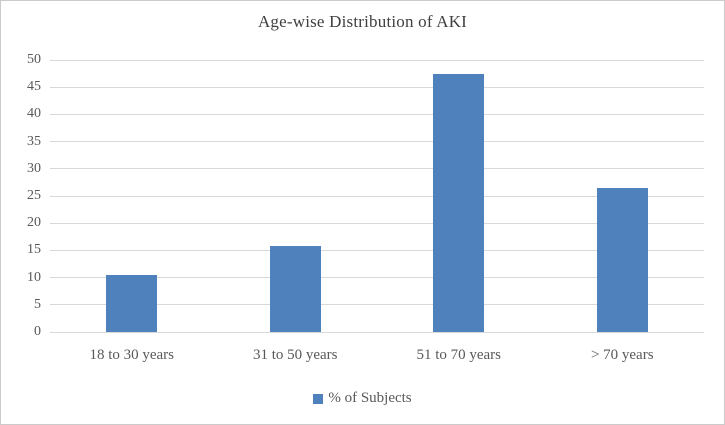 The width and height of the screenshot is (725, 425). What do you see at coordinates (34, 114) in the screenshot?
I see `y-tick-label-40: 40` at bounding box center [34, 114].